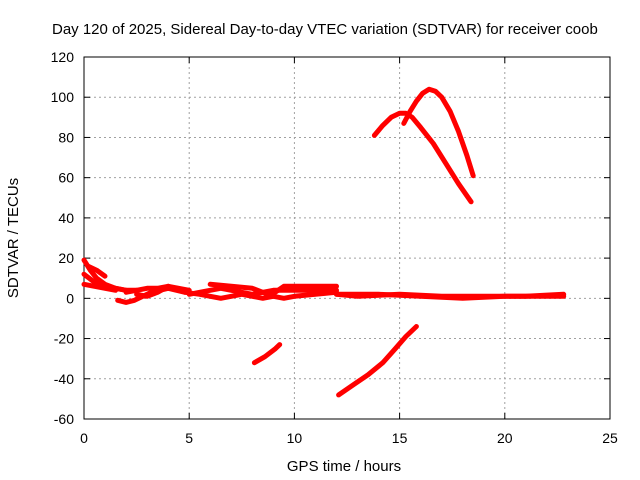  What do you see at coordinates (229, 295) in the screenshot?
I see `series-line-s8` at bounding box center [229, 295].